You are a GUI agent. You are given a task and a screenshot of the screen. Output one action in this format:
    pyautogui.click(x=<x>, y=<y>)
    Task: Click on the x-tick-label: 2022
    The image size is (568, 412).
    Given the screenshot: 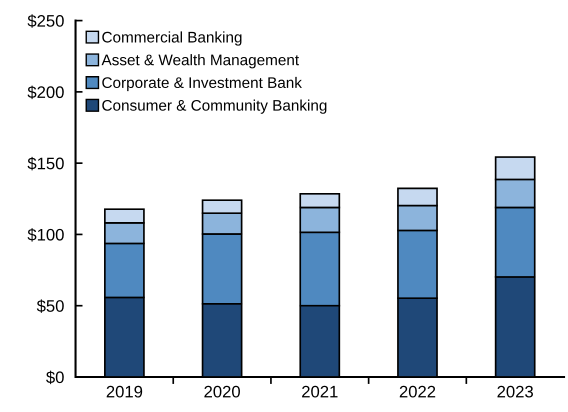 What is the action you would take?
    pyautogui.click(x=418, y=392)
    